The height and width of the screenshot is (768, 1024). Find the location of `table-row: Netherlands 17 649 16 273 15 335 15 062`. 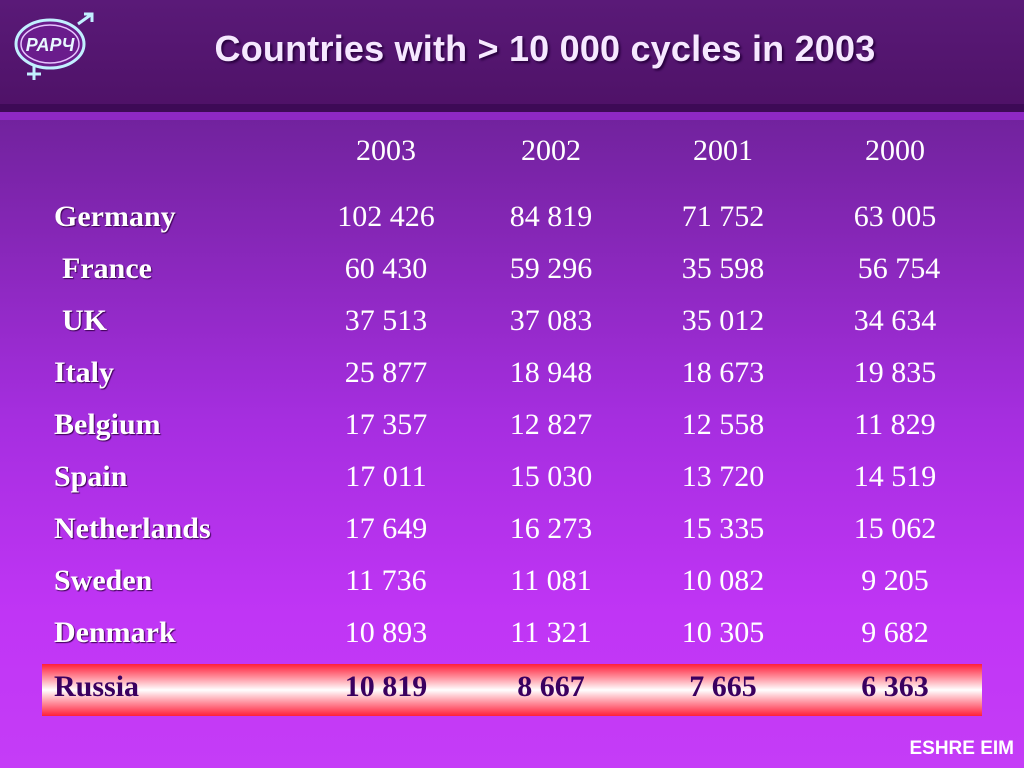

table-row: Netherlands 17 649 16 273 15 335 15 062 is located at coordinates (512, 538).